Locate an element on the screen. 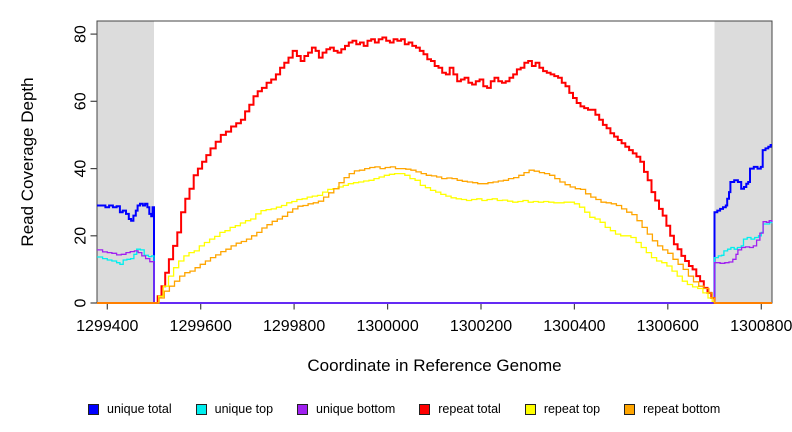 This screenshot has height=432, width=792. x-tick-label: 1300400 is located at coordinates (574, 326).